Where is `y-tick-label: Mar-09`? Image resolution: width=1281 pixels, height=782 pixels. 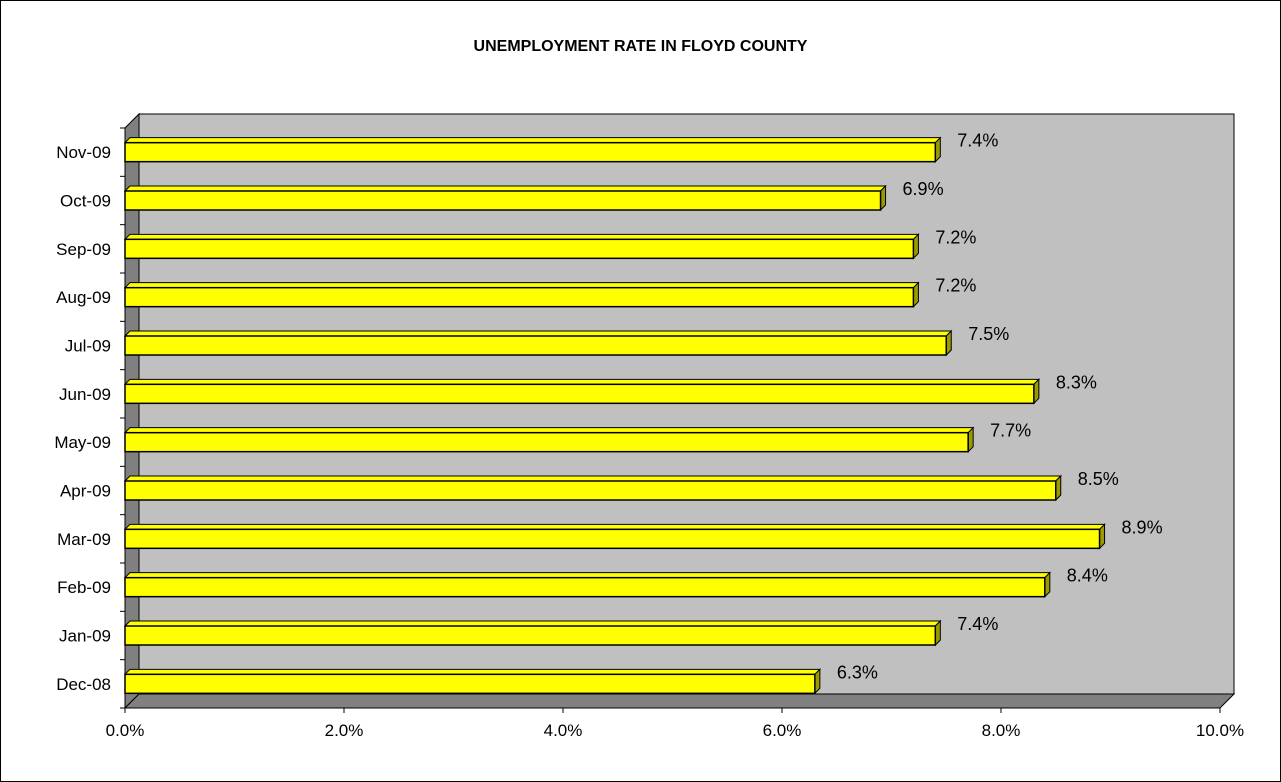 y-tick-label: Mar-09 is located at coordinates (84, 539).